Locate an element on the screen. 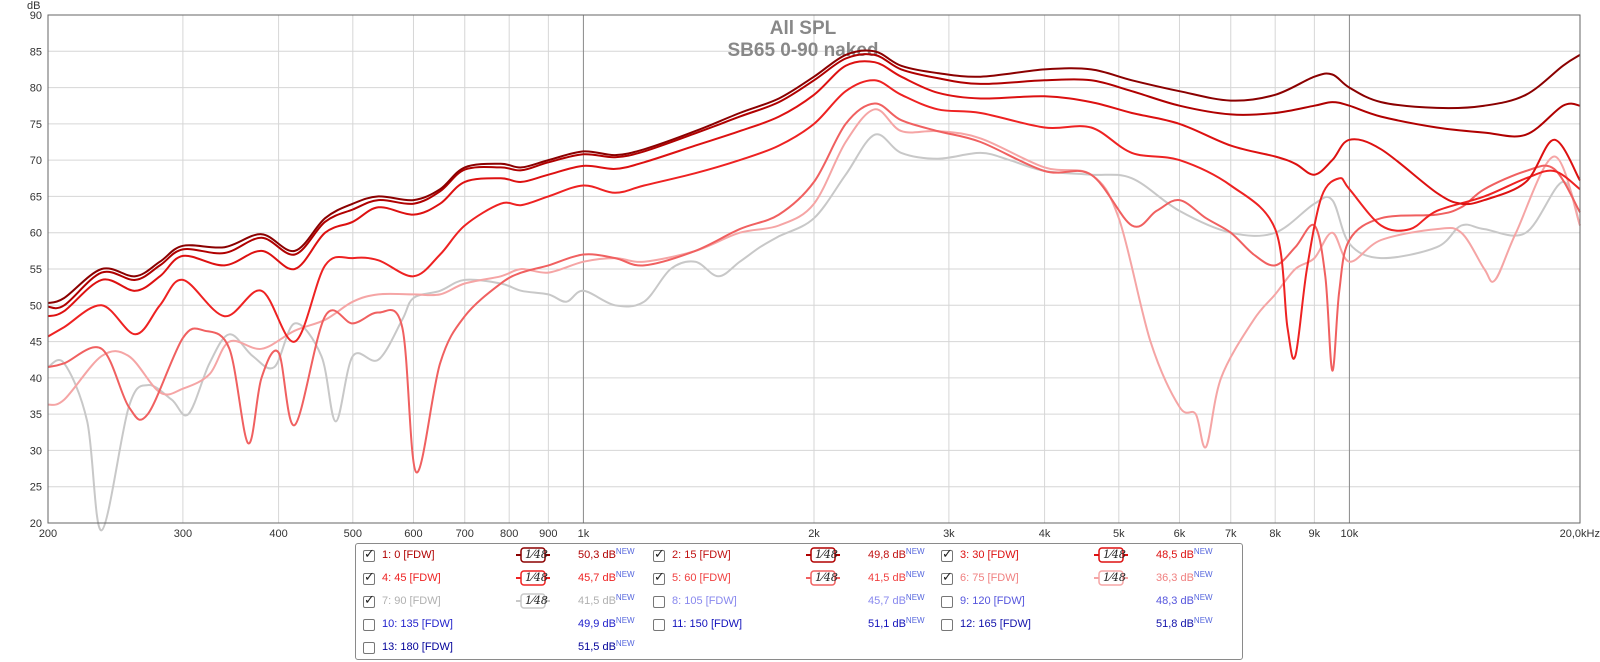 Image resolution: width=1600 pixels, height=662 pixels. legend-item: 4: 45 [FDW] 1⁄48 45,7 dBNEW is located at coordinates (501, 580).